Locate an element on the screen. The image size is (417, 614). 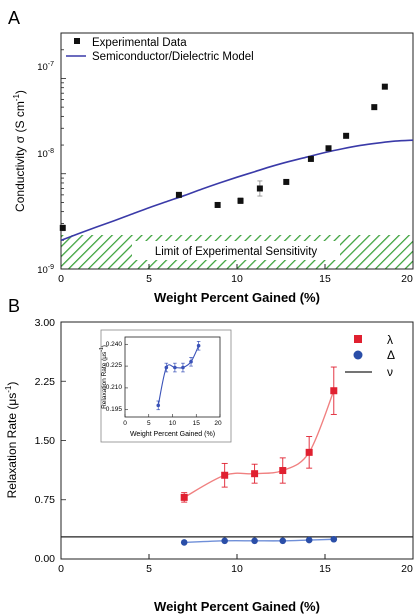
panel-a-x-tick-label: 0 is located at coordinates (61, 279).